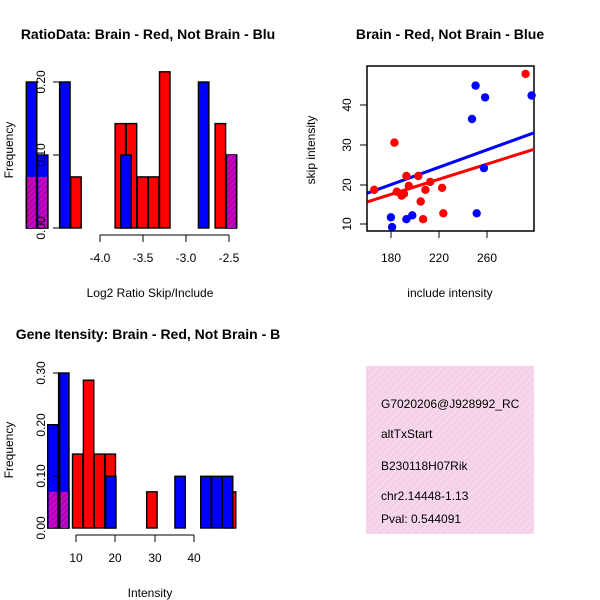  What do you see at coordinates (41, 155) in the screenshot?
I see `ratio-y-tick-label: 0.10` at bounding box center [41, 155].